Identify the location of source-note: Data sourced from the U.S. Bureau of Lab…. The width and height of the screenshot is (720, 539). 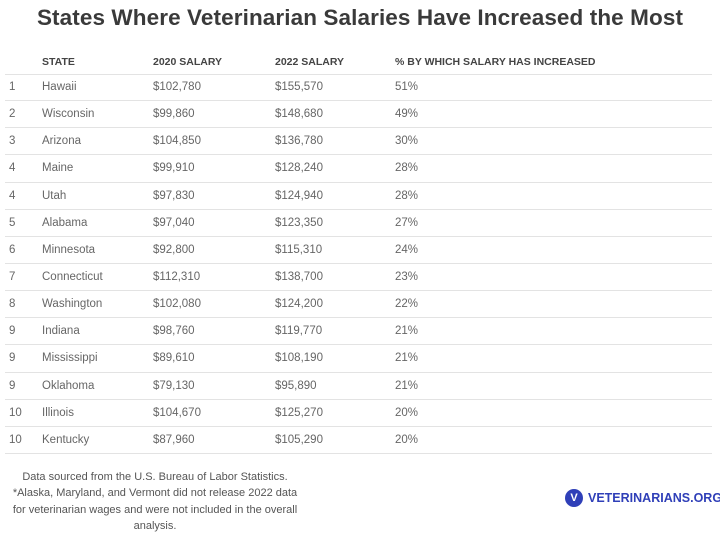
(155, 477).